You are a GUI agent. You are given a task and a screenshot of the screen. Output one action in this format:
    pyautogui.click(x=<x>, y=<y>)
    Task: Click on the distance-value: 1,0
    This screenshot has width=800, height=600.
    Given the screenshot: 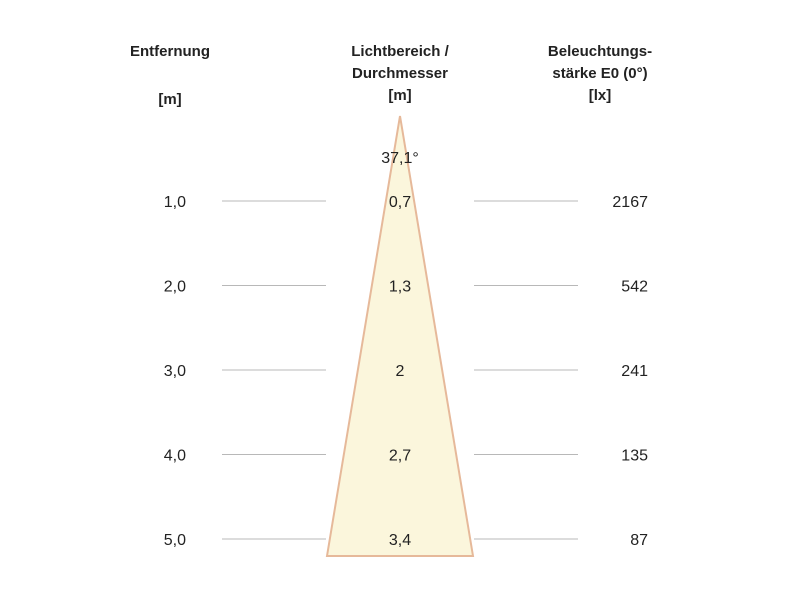 What is the action you would take?
    pyautogui.click(x=175, y=202)
    